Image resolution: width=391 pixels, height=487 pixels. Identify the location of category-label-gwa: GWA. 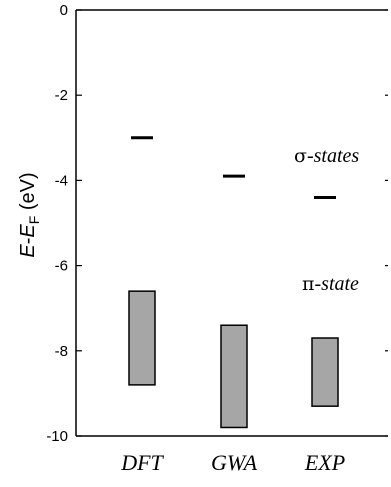
(234, 462).